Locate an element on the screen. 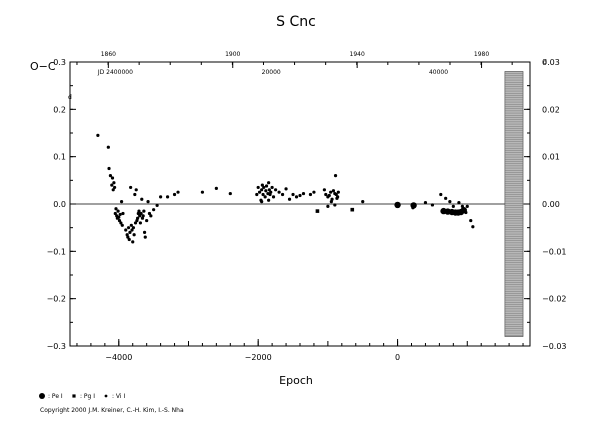 Image resolution: width=590 pixels, height=425 pixels. y-unit-right-marker: d is located at coordinates (545, 62).